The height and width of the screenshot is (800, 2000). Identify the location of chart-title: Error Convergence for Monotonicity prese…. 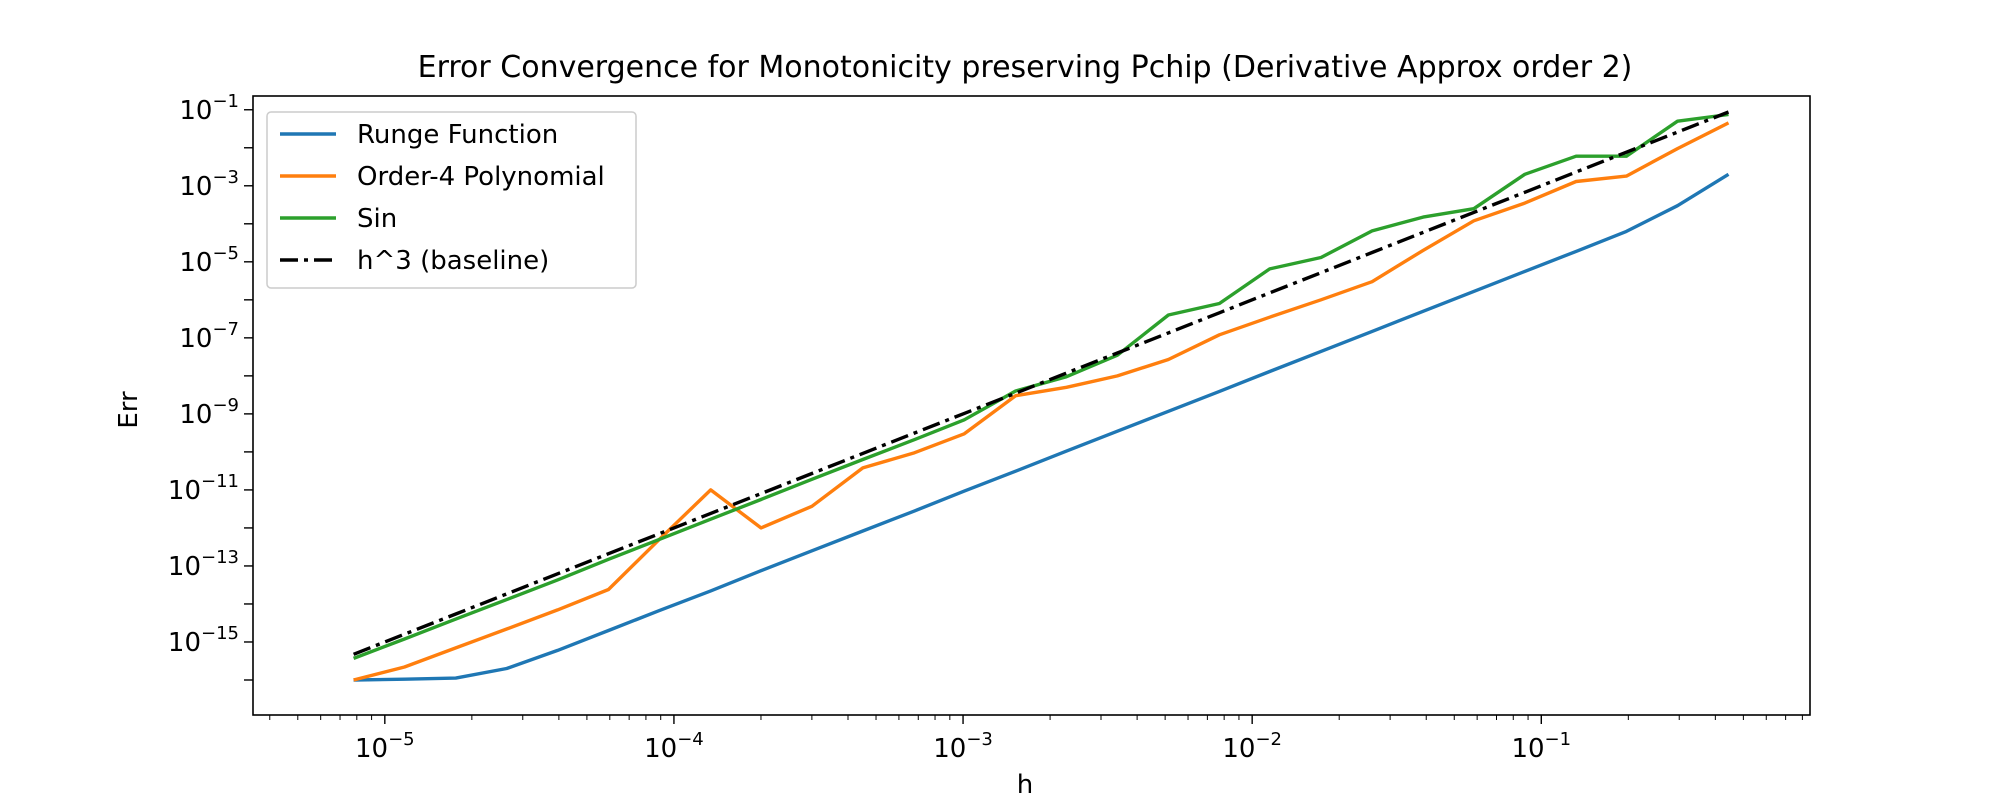
(1025, 67).